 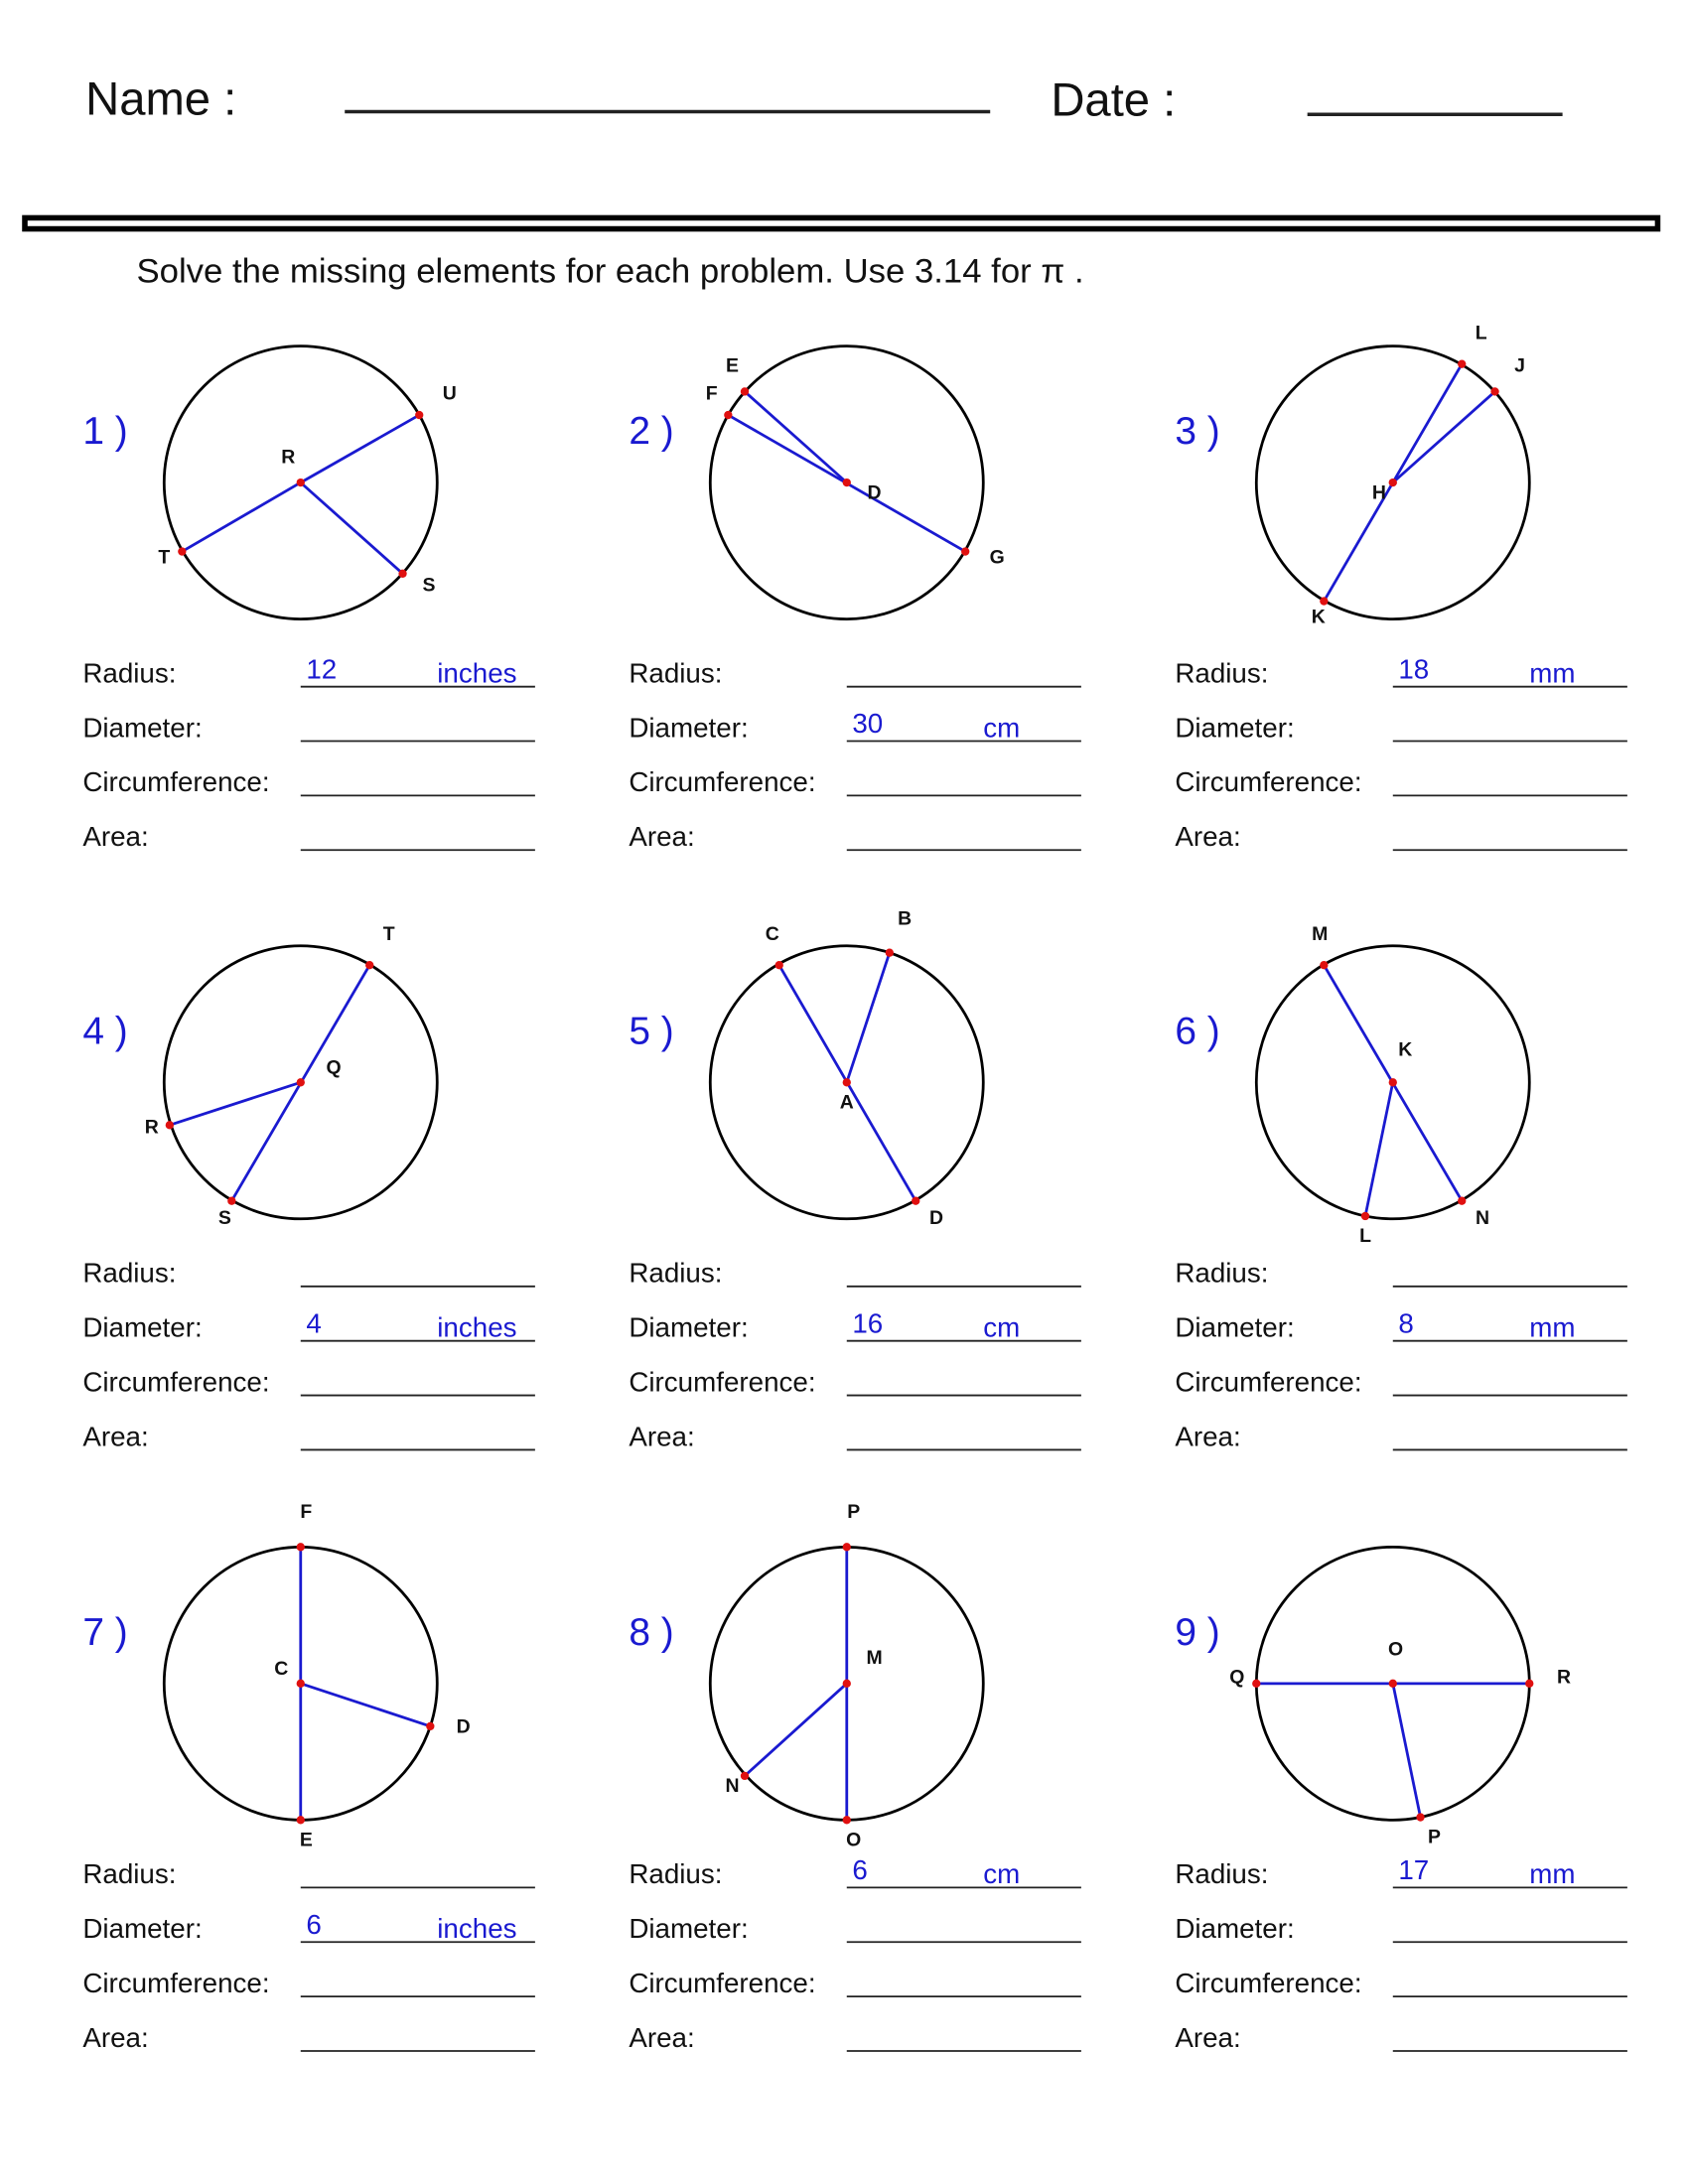 What do you see at coordinates (334, 1068) in the screenshot?
I see `point-label: Q` at bounding box center [334, 1068].